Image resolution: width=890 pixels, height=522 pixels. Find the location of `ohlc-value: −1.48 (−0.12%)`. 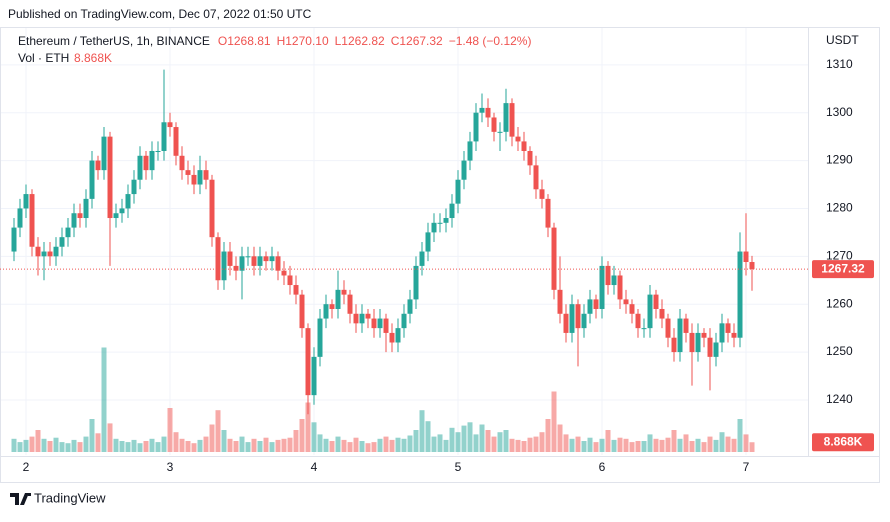

ohlc-value: −1.48 (−0.12%) is located at coordinates (490, 41).